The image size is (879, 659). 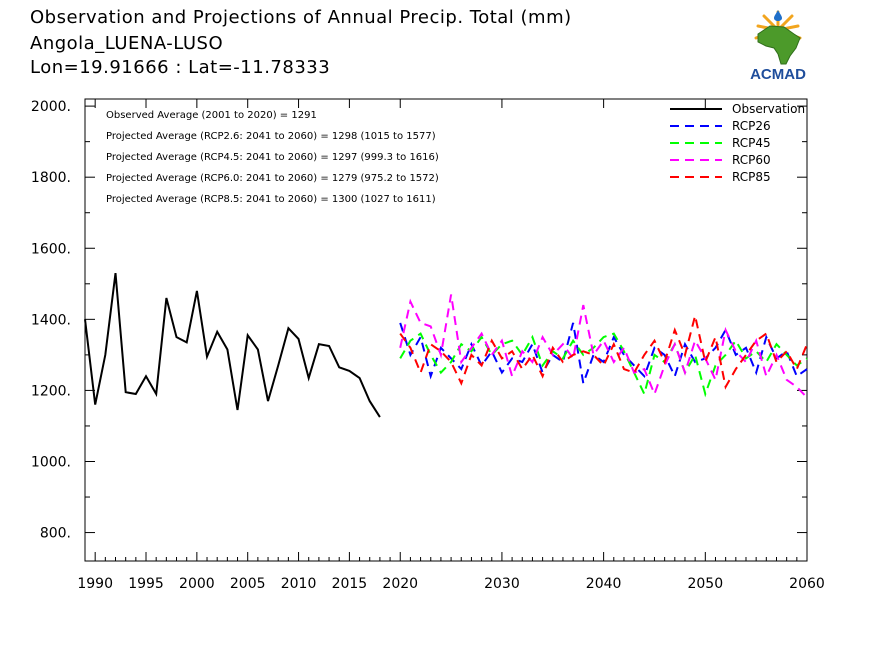 I want to click on y-tick-label: 1600., so click(x=51, y=249).